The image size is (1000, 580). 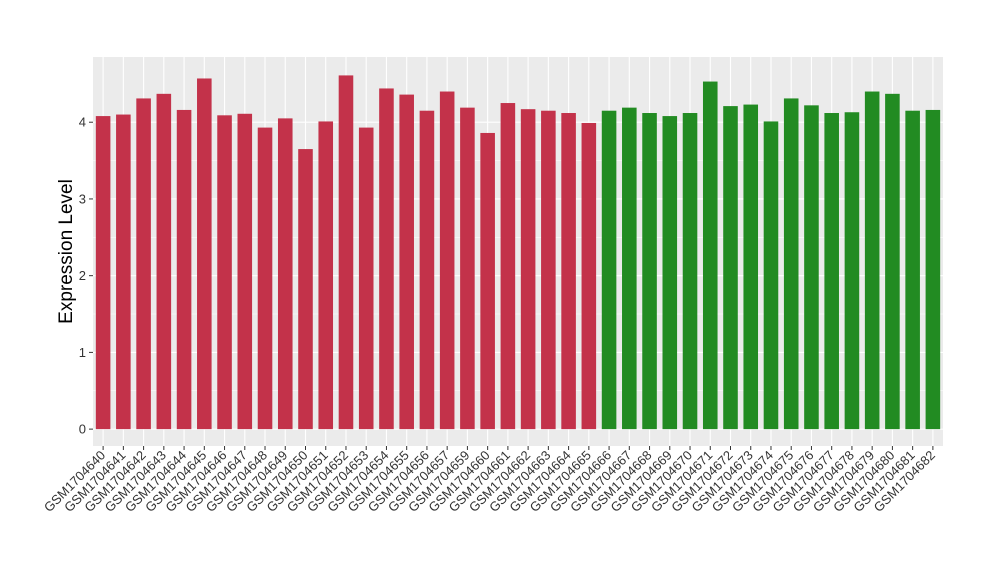 What do you see at coordinates (811, 267) in the screenshot?
I see `bar-GSM1704676` at bounding box center [811, 267].